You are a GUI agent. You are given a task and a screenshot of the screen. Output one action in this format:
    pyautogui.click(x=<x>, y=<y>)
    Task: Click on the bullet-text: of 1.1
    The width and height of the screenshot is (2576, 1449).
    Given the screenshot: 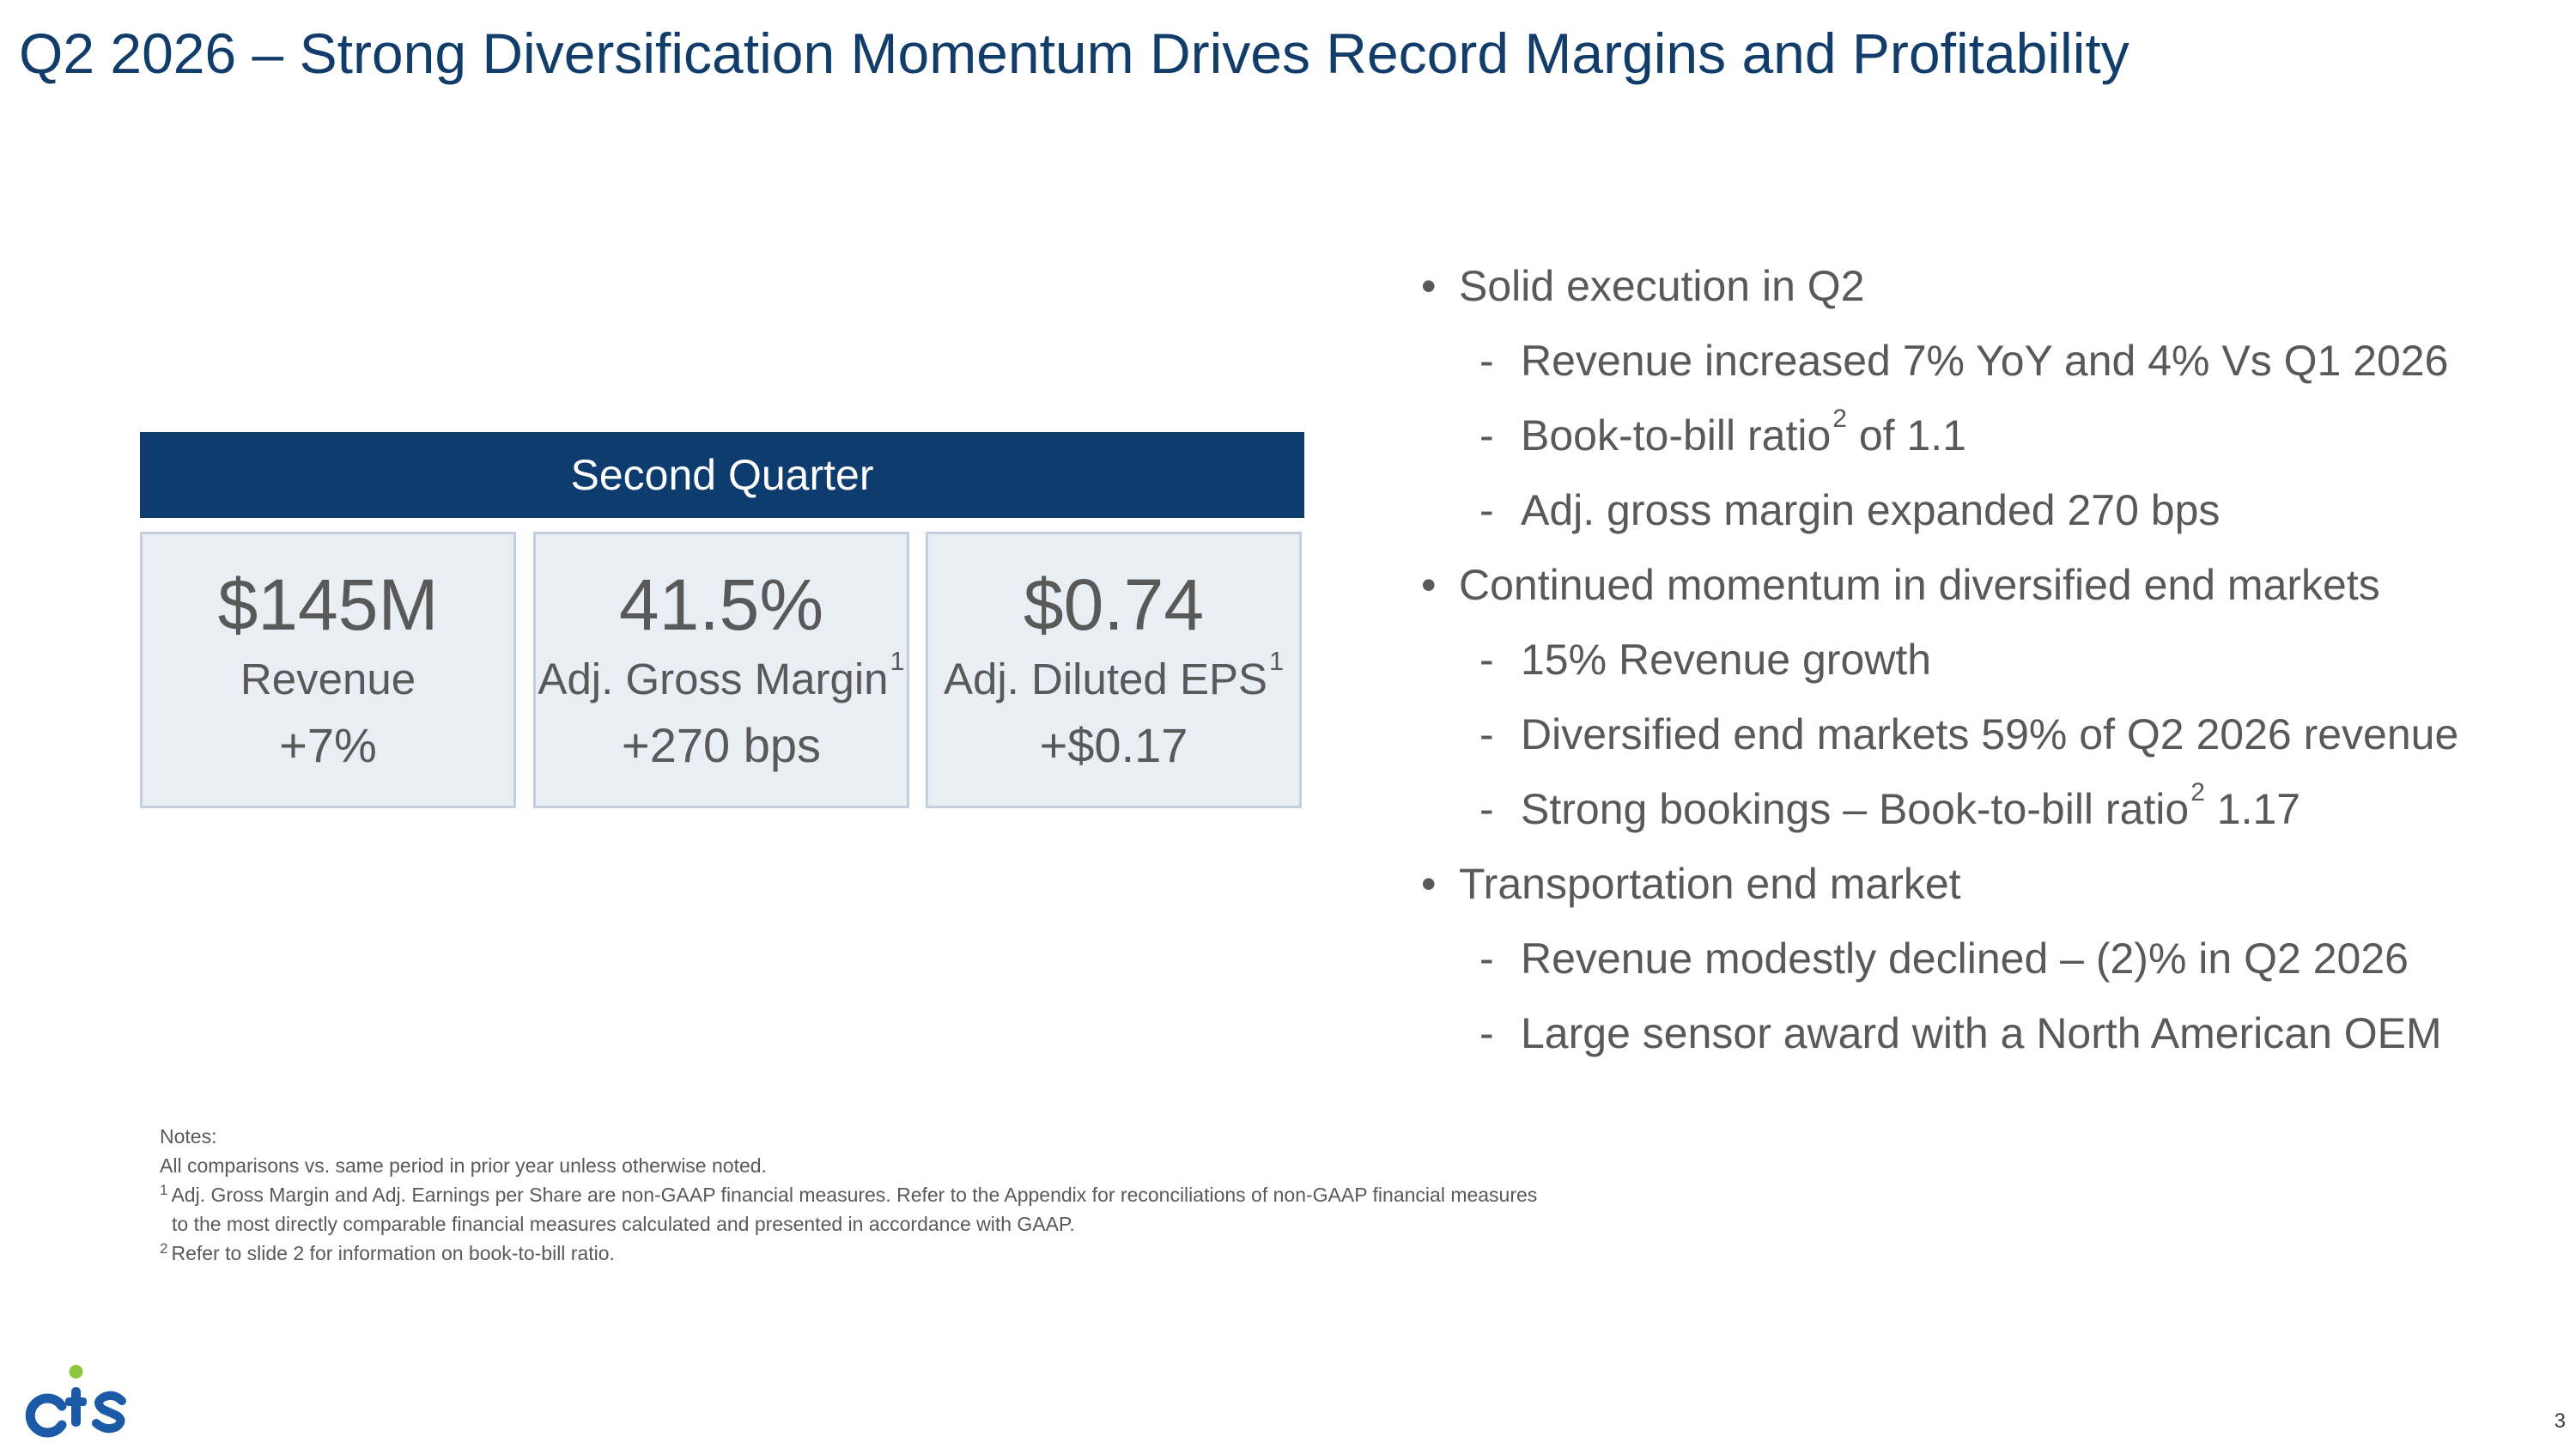 What is the action you would take?
    pyautogui.click(x=1906, y=435)
    